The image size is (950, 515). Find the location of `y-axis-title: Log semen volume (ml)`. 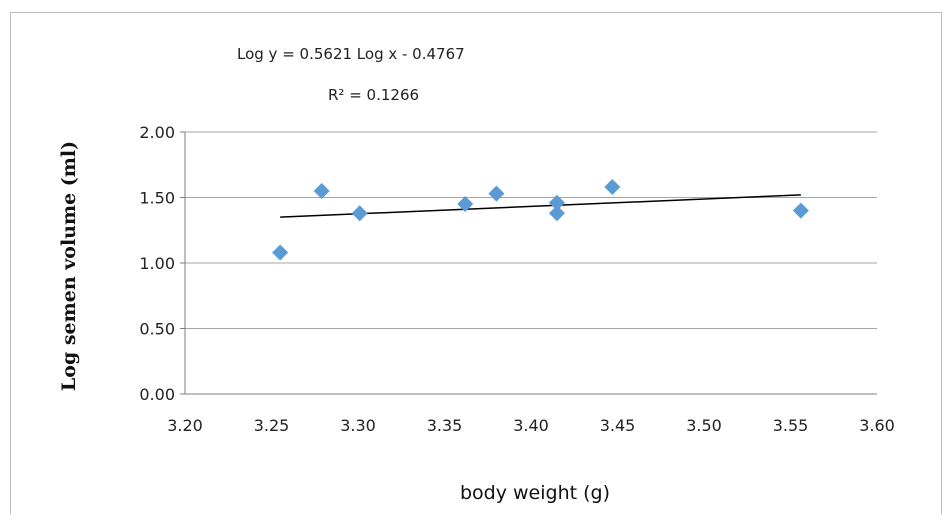

y-axis-title: Log semen volume (ml) is located at coordinates (69, 266).